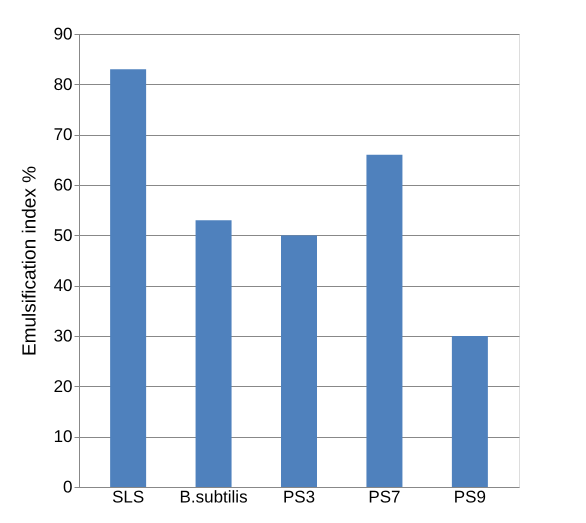  Describe the element at coordinates (299, 497) in the screenshot. I see `x-tick-label: PS3` at that location.